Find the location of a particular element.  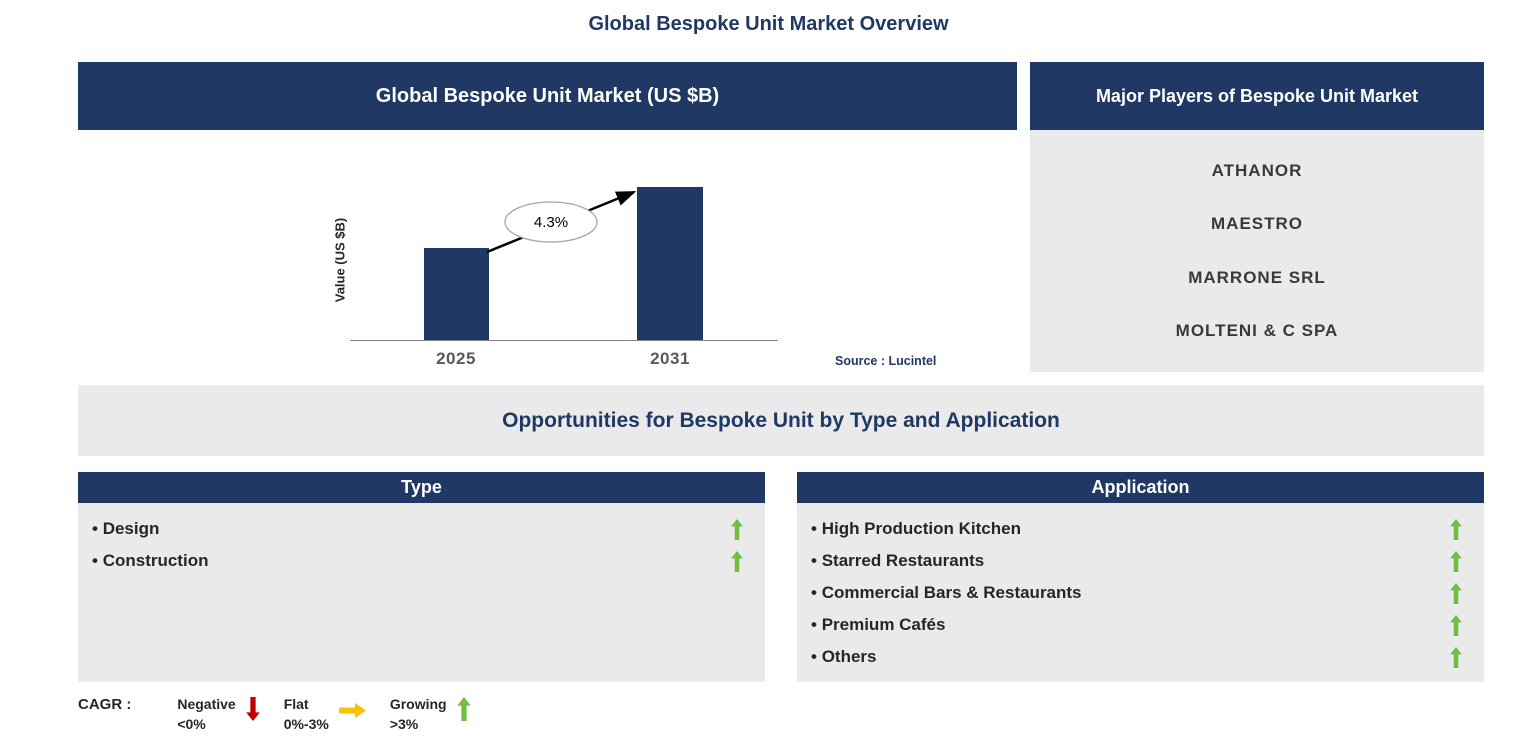

legend-item-negative: Negative <0% is located at coordinates (218, 714).